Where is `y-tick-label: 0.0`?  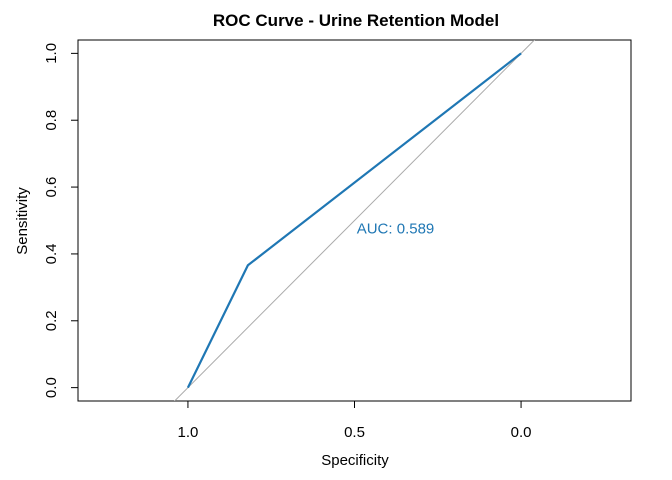
y-tick-label: 0.0 is located at coordinates (51, 387).